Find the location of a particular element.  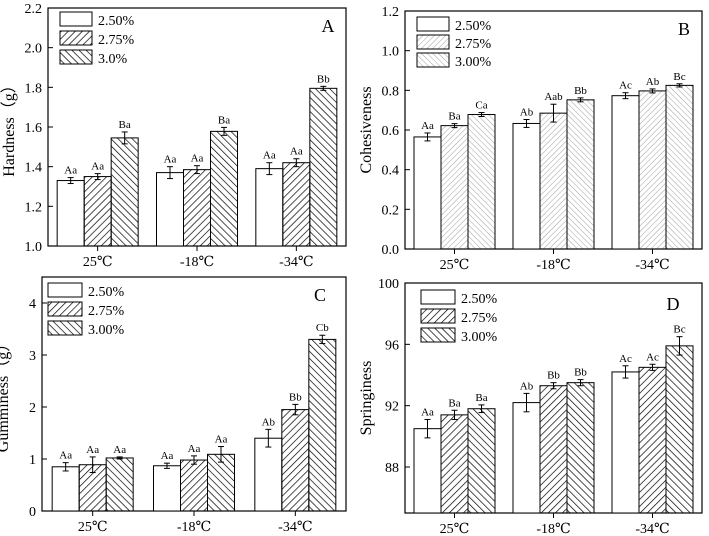

y-tick-label: 3 is located at coordinates (32, 356).